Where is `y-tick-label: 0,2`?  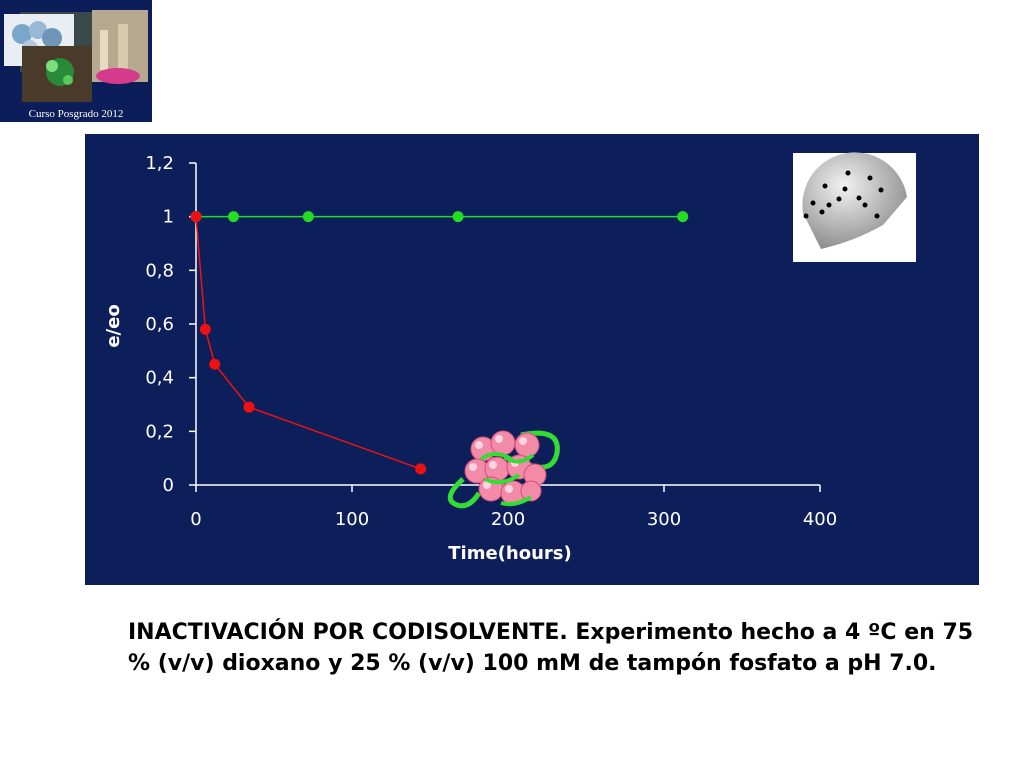 y-tick-label: 0,2 is located at coordinates (159, 431).